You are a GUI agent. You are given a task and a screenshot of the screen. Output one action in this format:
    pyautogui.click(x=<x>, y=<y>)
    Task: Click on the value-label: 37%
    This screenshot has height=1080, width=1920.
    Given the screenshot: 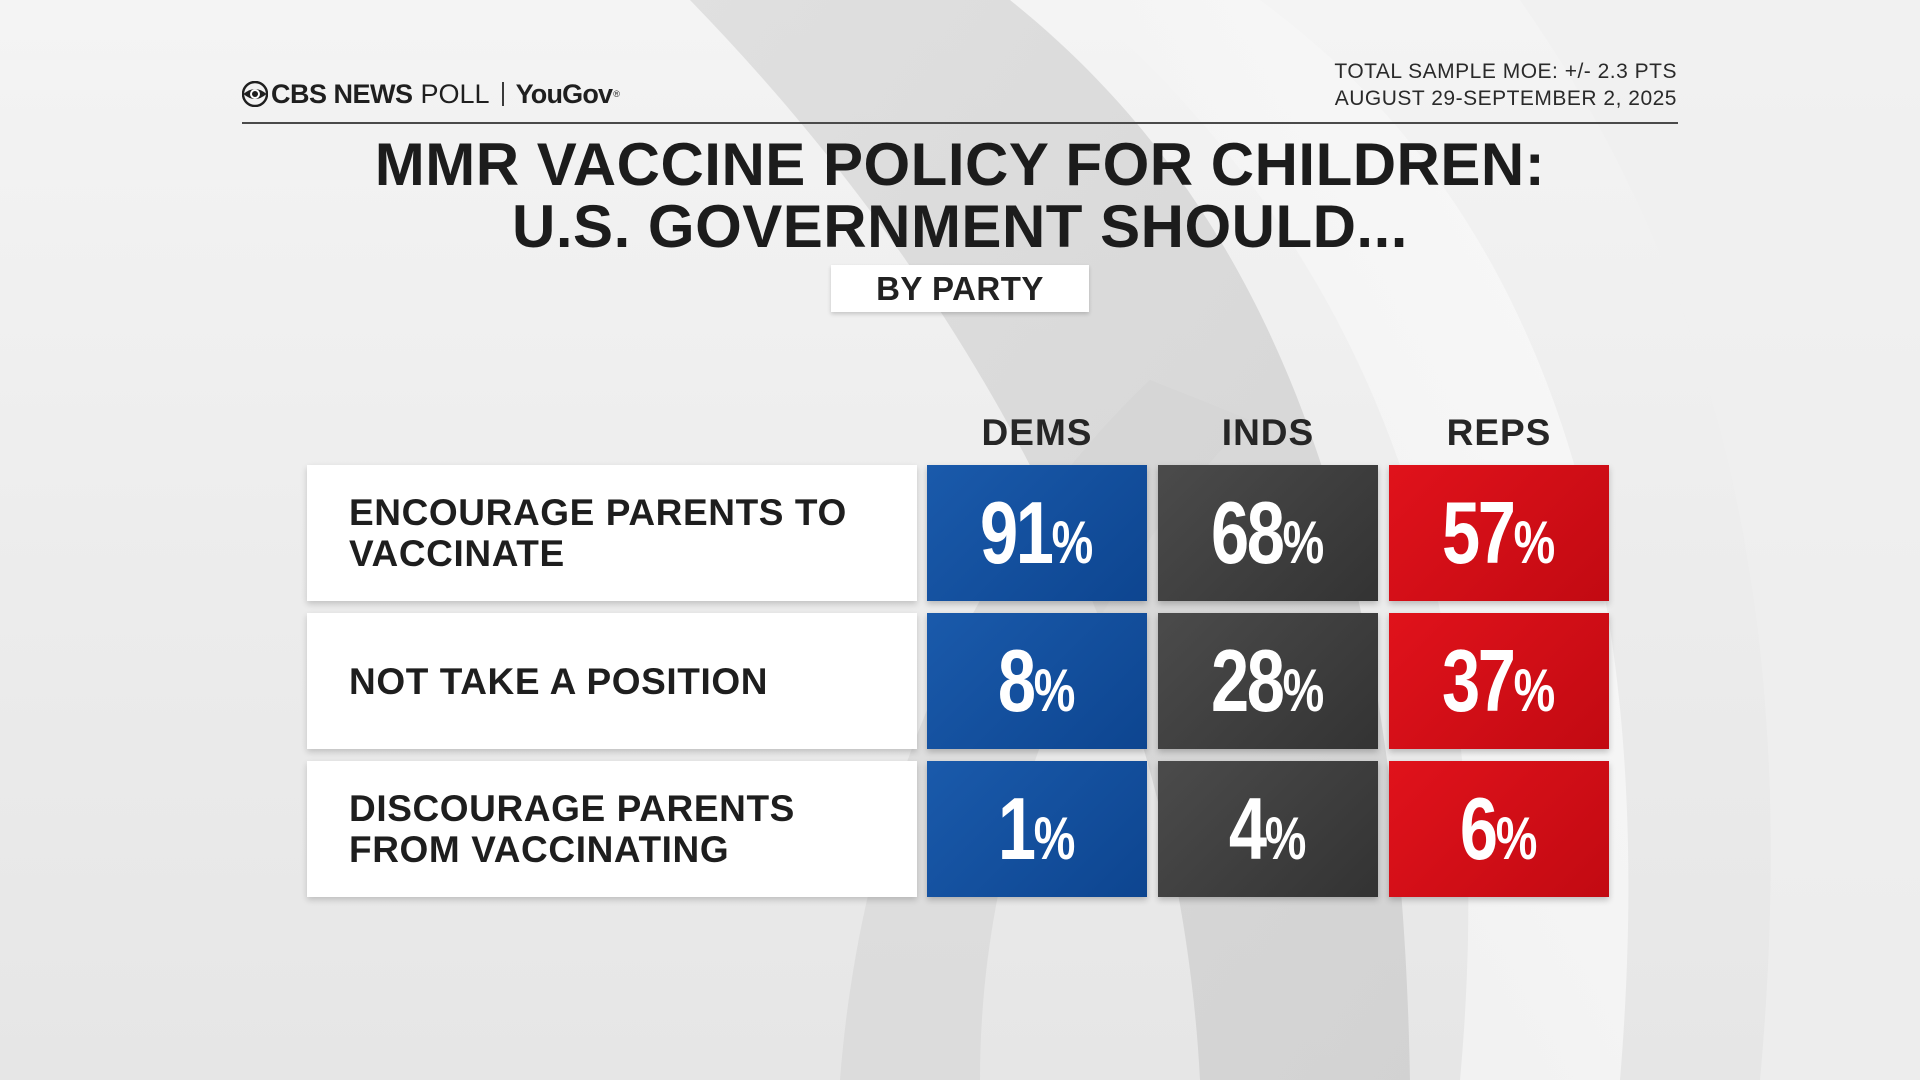 What is the action you would take?
    pyautogui.click(x=1499, y=680)
    